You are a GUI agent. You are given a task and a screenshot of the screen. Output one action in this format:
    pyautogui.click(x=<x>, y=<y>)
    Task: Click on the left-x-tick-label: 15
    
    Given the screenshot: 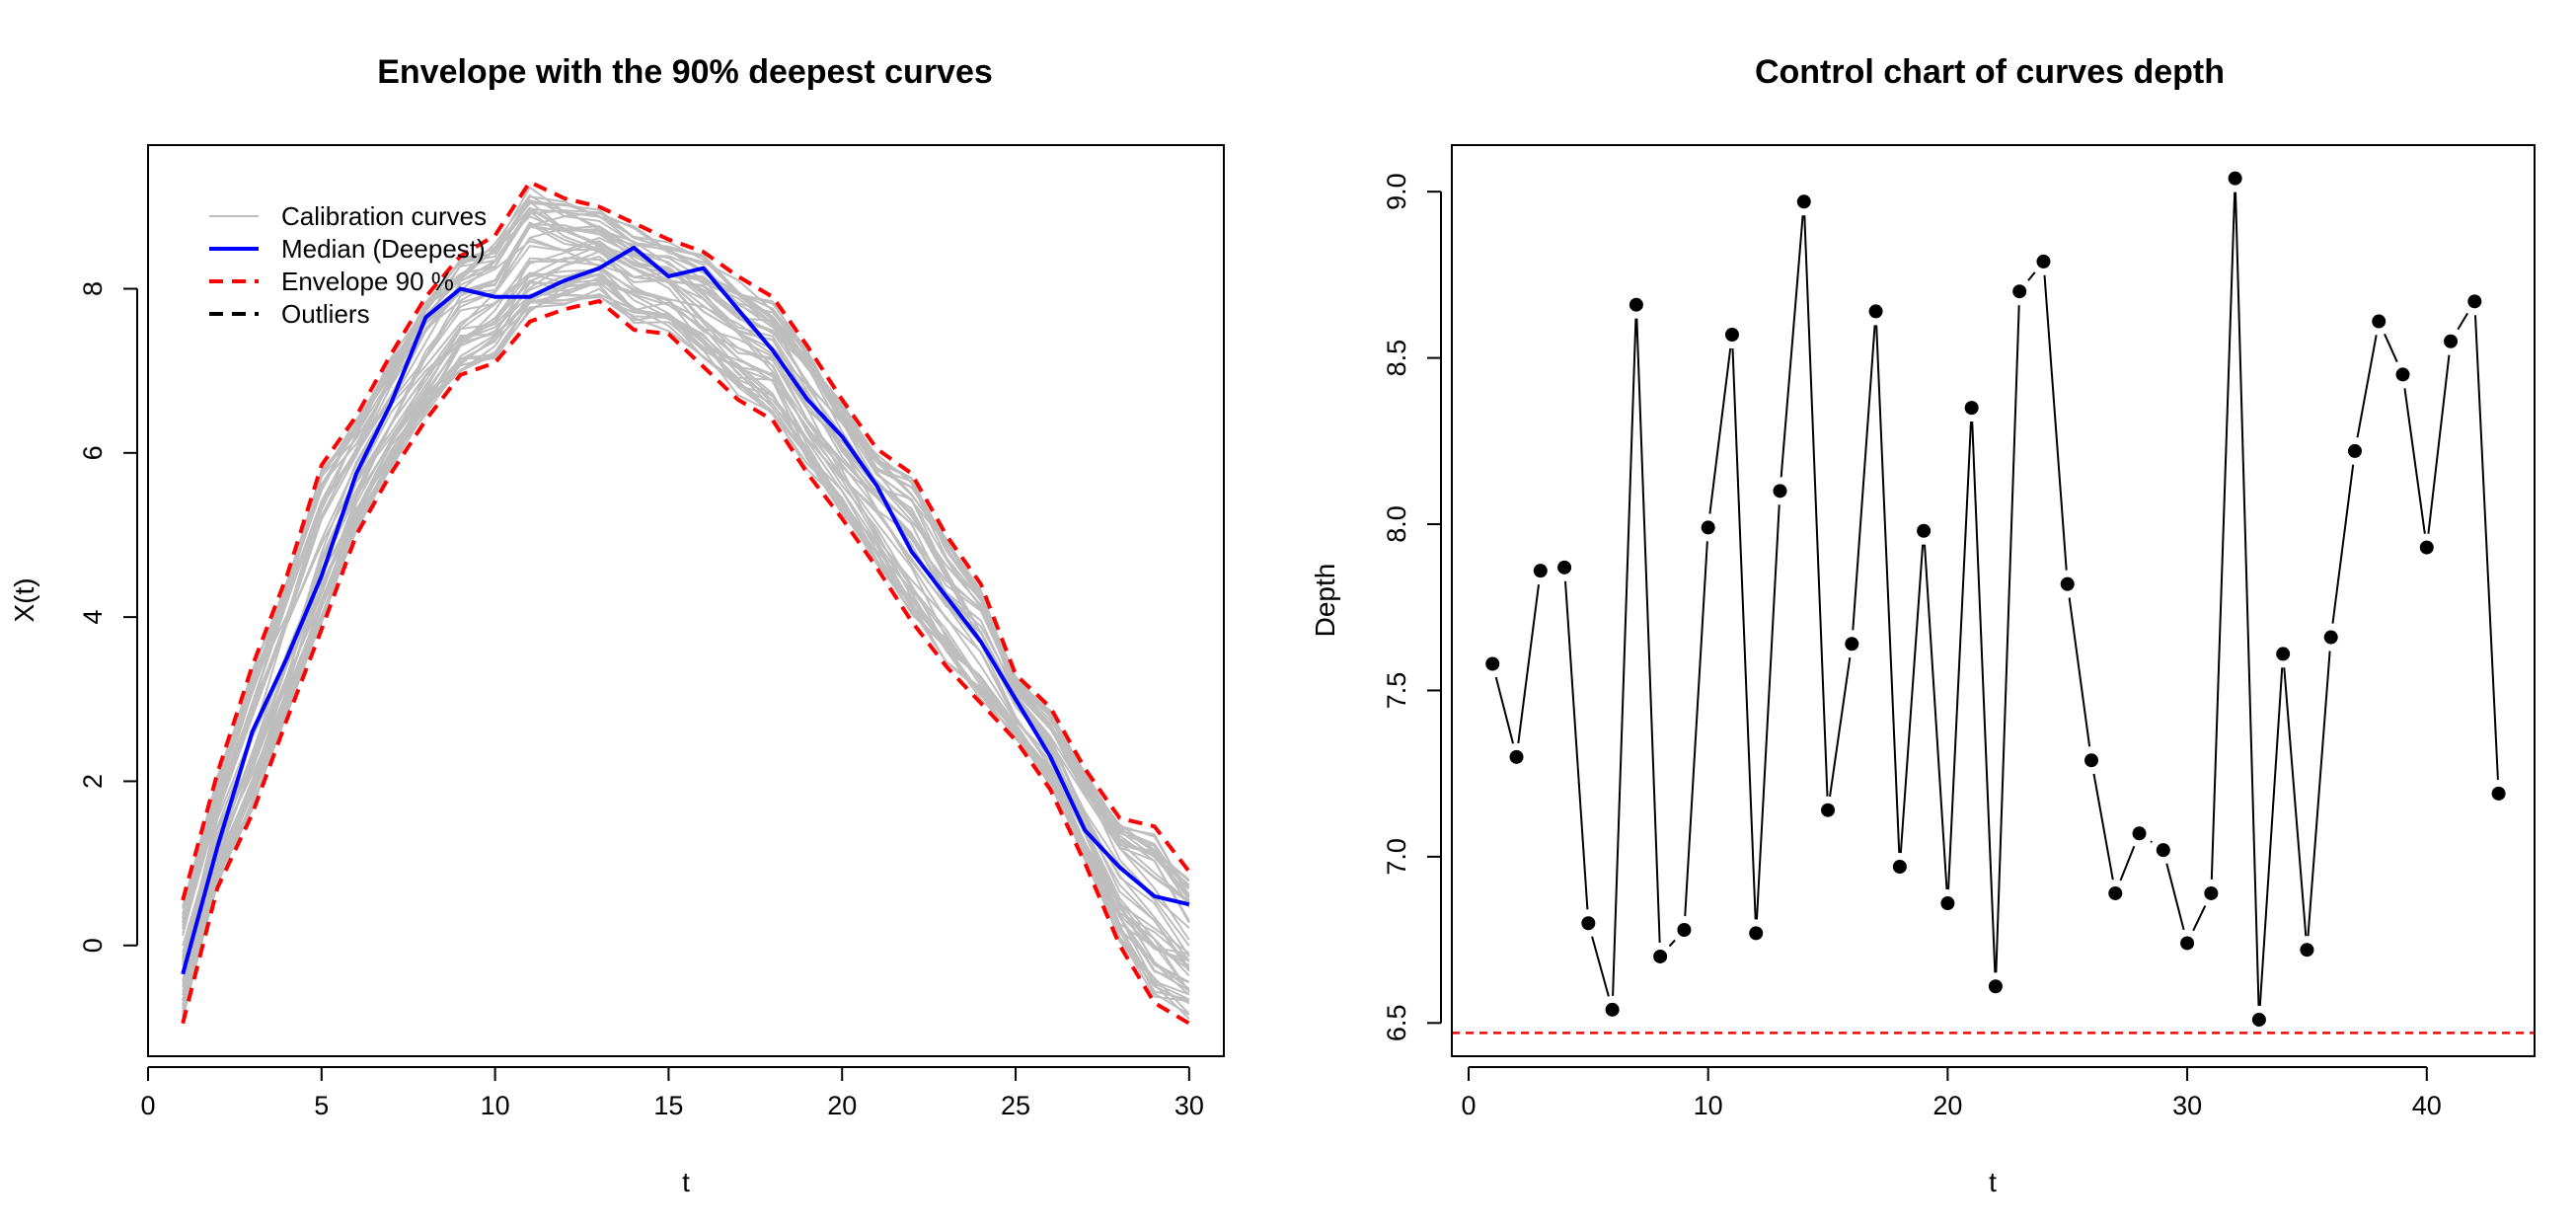 What is the action you would take?
    pyautogui.click(x=668, y=1105)
    